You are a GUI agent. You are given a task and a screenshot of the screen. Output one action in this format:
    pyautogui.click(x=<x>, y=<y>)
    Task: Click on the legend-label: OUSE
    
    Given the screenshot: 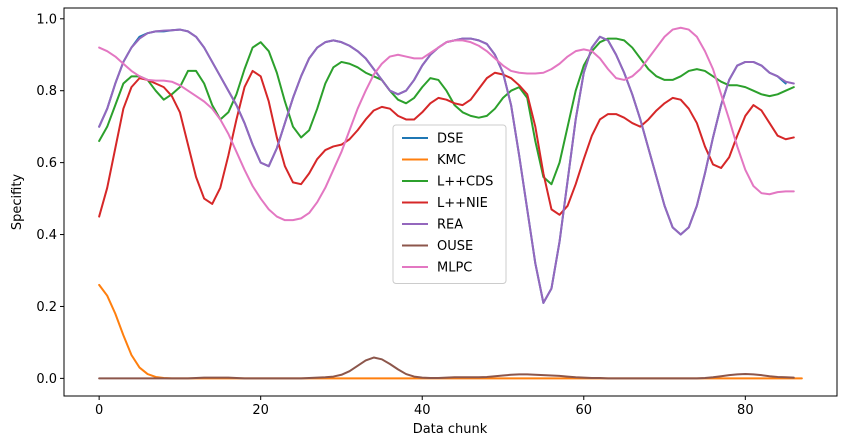 What is the action you would take?
    pyautogui.click(x=455, y=246)
    